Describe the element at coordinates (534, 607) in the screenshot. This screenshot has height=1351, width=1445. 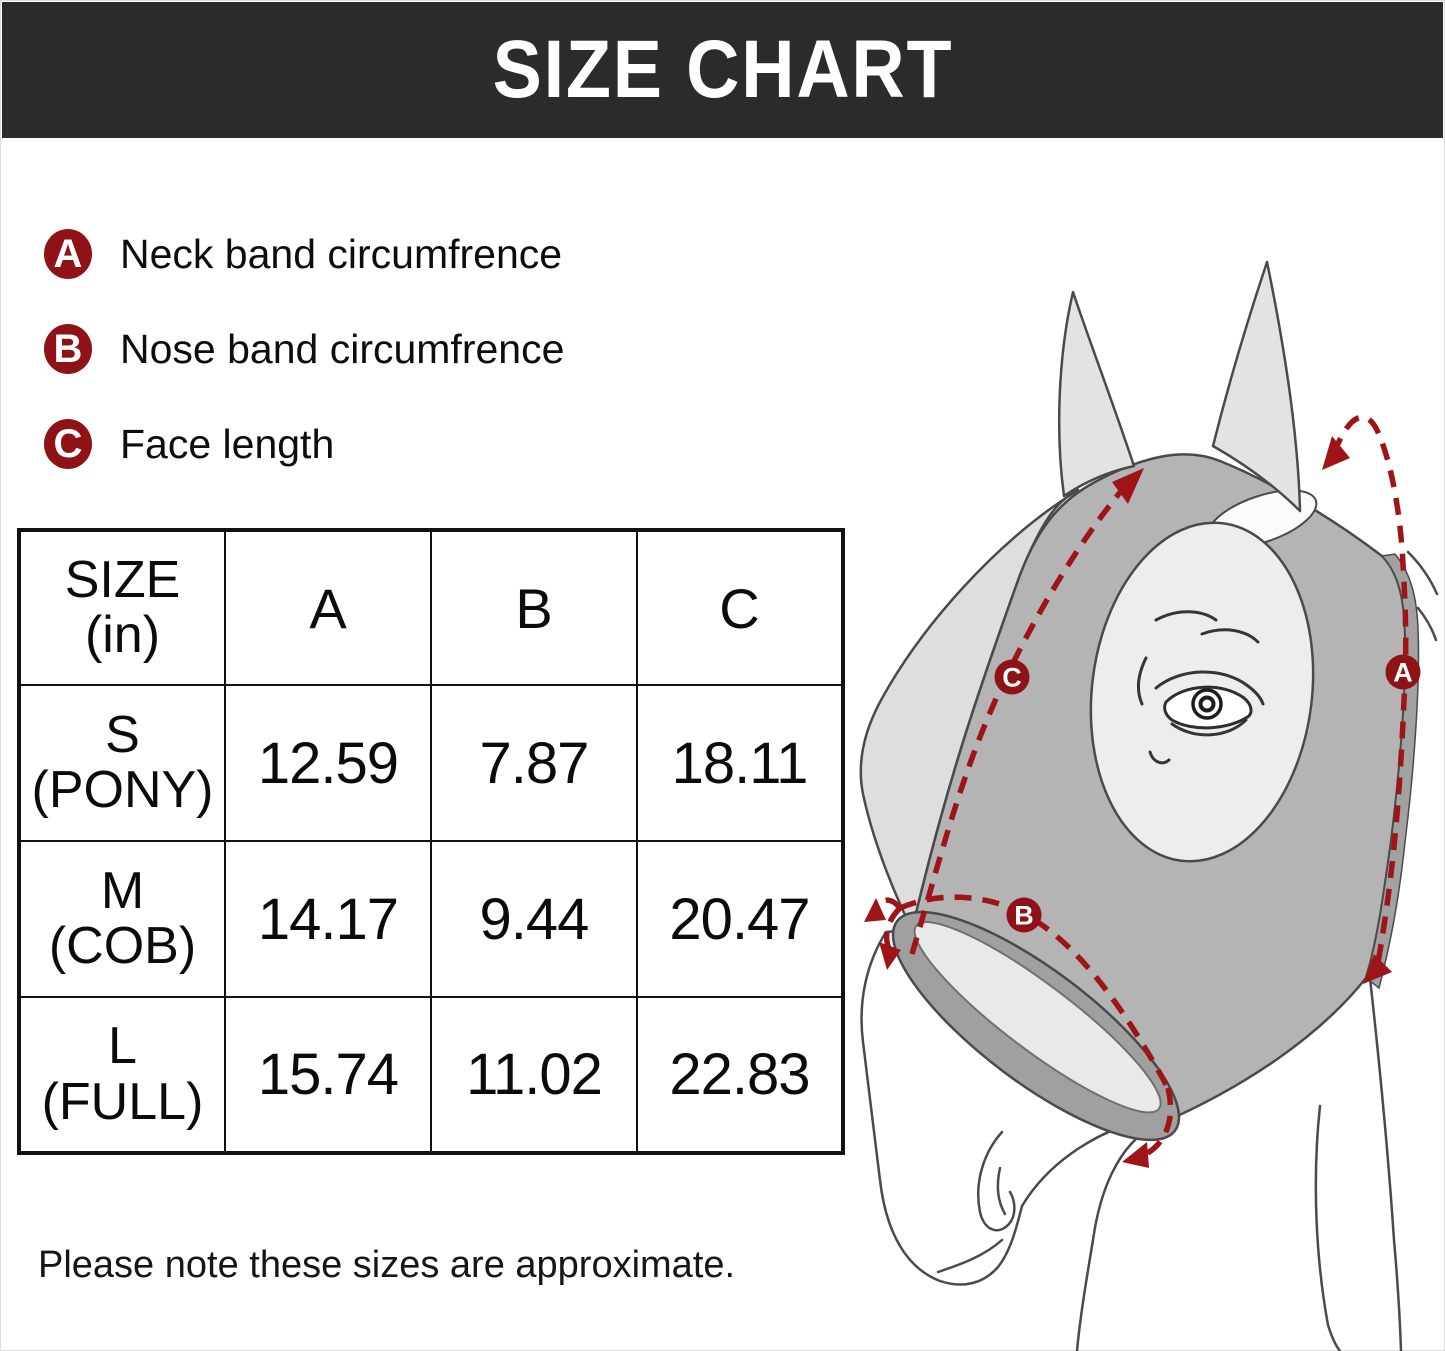
I see `col-header-b: B` at that location.